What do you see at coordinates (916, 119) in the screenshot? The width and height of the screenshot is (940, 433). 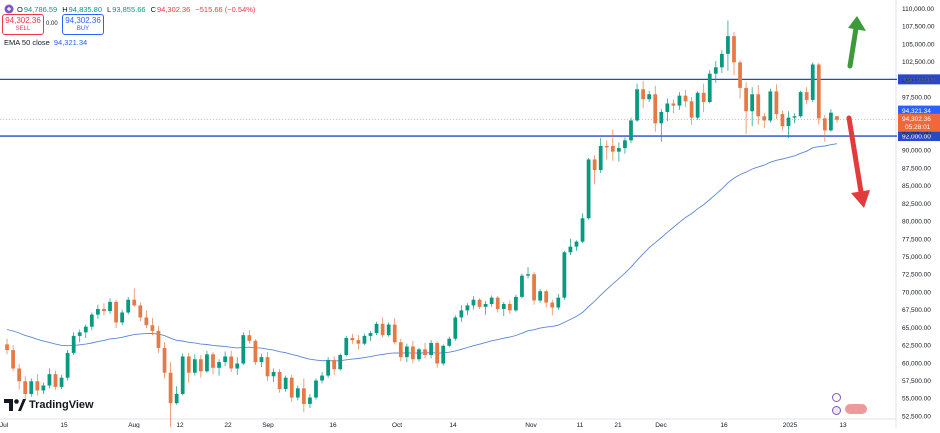 I see `last-price-tag-label: 94,302.36` at bounding box center [916, 119].